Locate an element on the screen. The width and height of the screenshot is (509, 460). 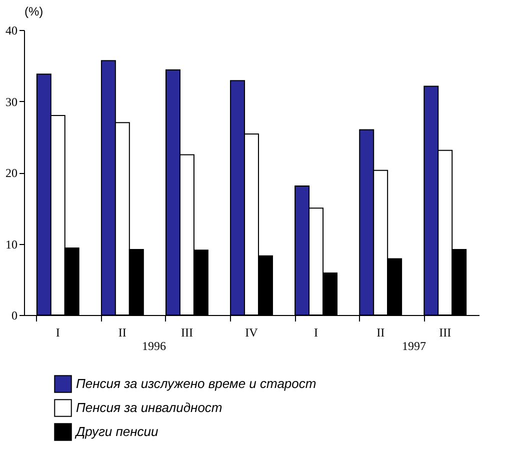
legend-label: Други пенсии is located at coordinates (116, 431).